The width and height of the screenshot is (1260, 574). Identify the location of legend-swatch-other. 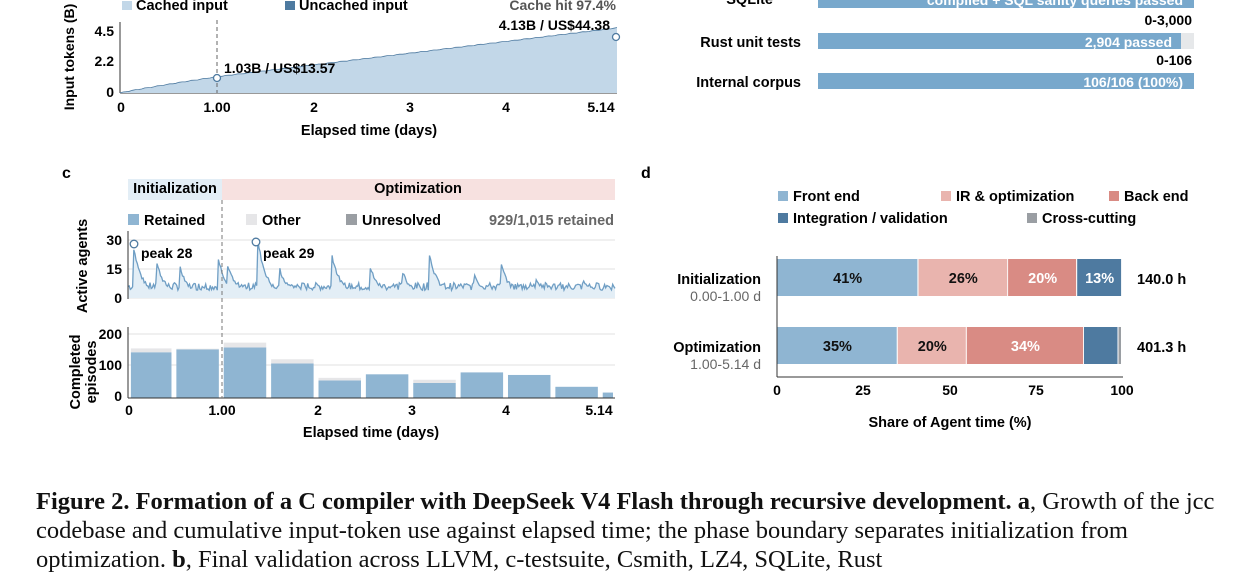
(251, 219).